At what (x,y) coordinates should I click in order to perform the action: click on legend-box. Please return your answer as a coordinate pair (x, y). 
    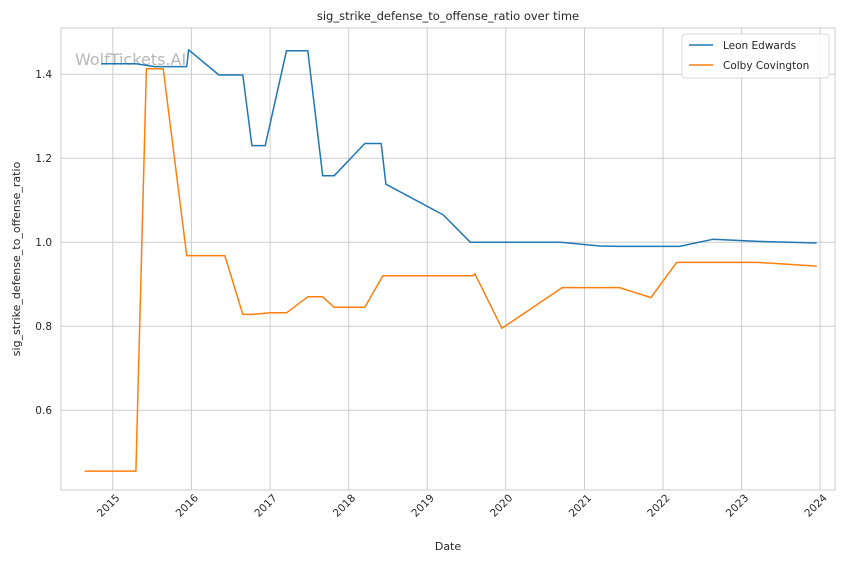
    Looking at the image, I should click on (755, 56).